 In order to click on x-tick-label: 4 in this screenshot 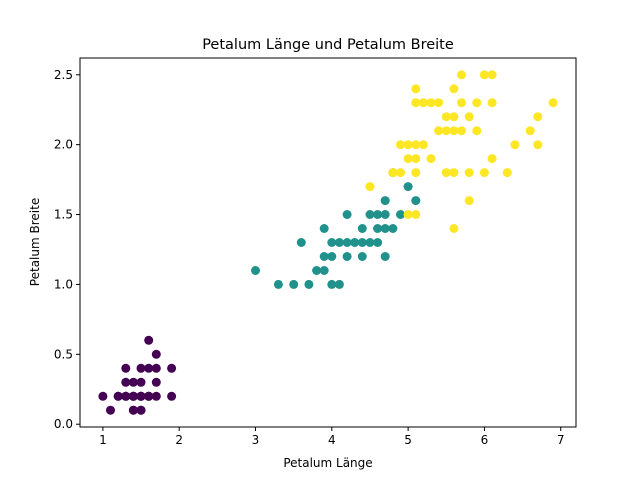, I will do `click(332, 440)`.